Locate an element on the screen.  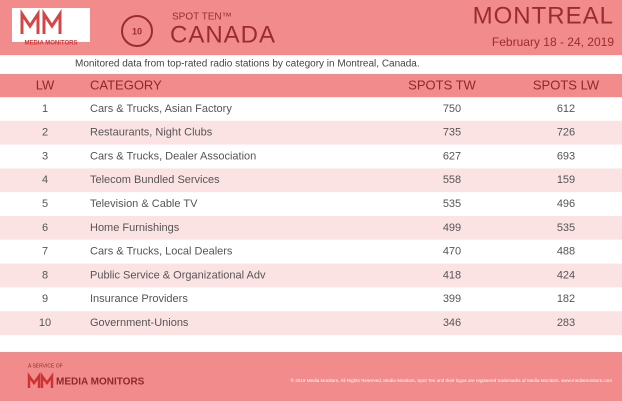
table-cell: 499 is located at coordinates (452, 228).